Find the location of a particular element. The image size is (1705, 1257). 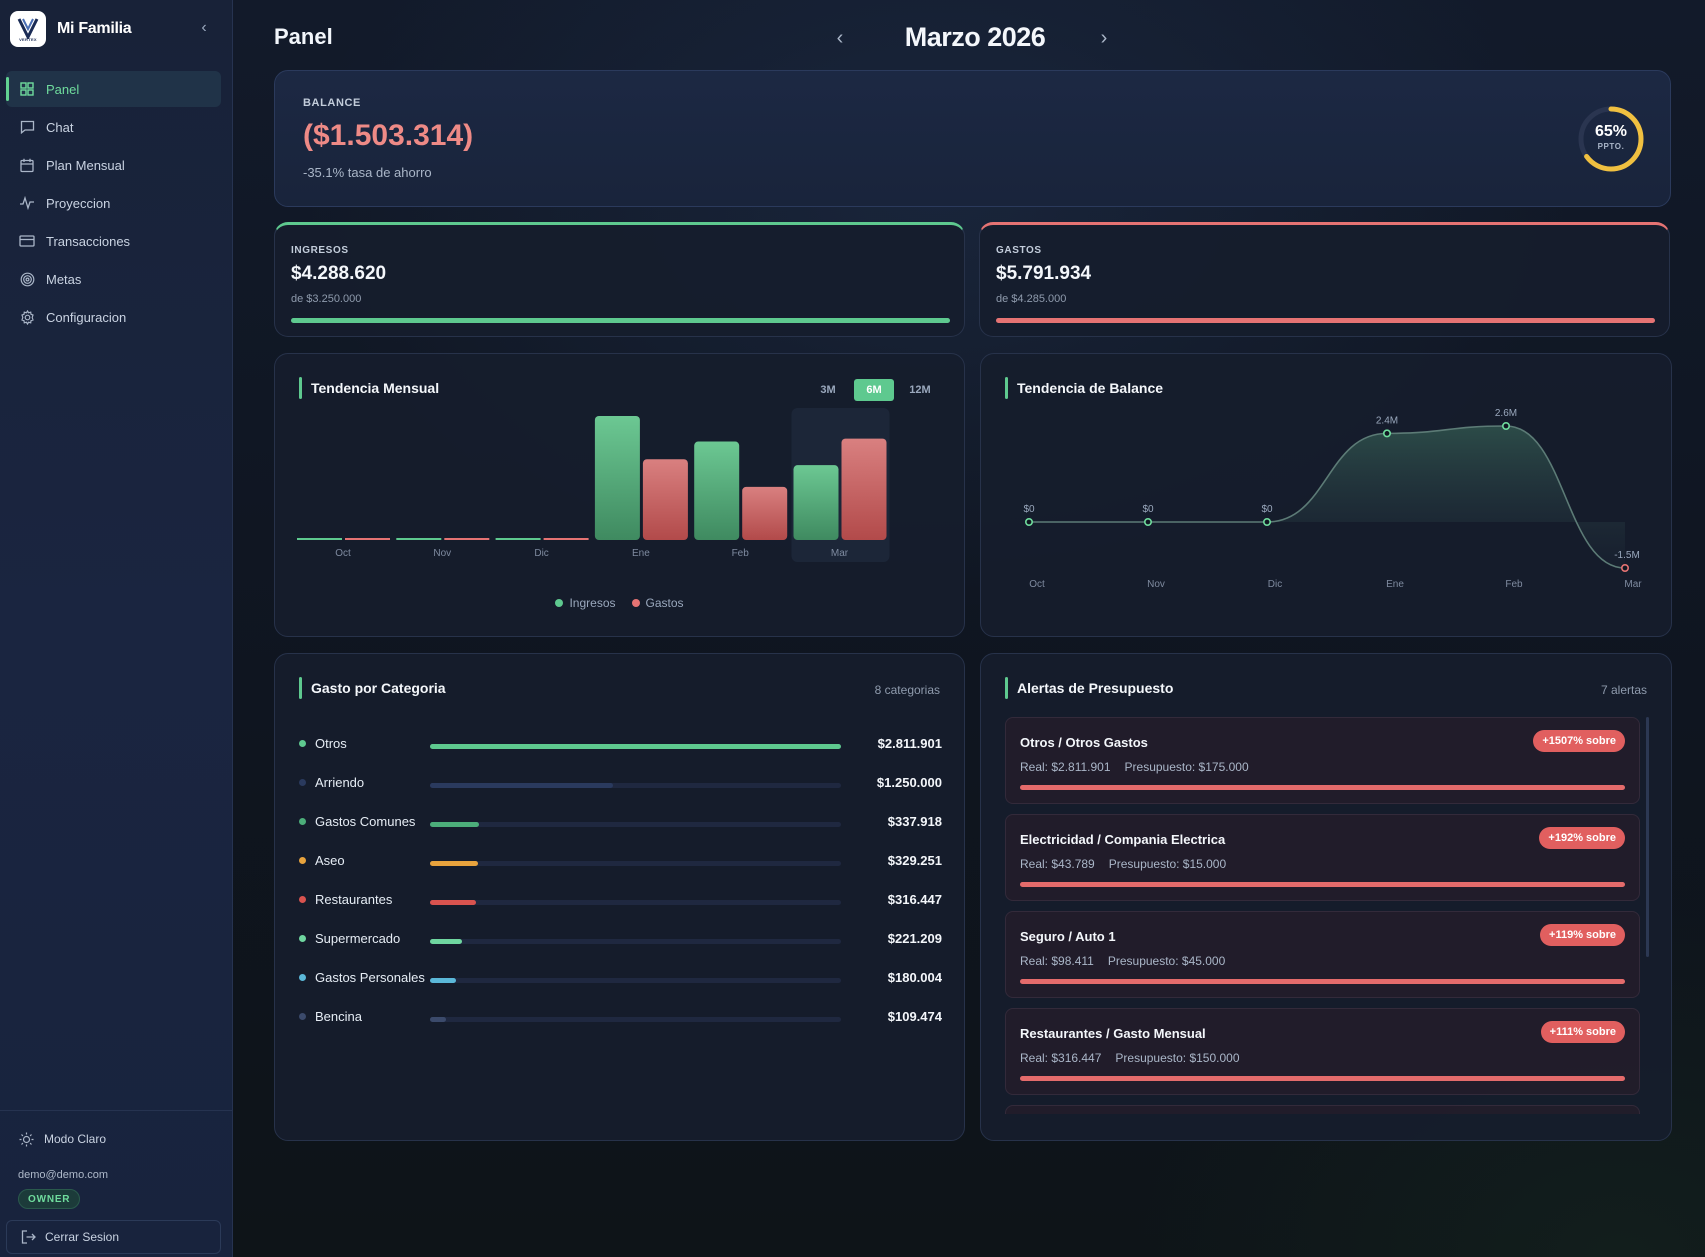

legend-ingresos-swatch is located at coordinates (559, 603).